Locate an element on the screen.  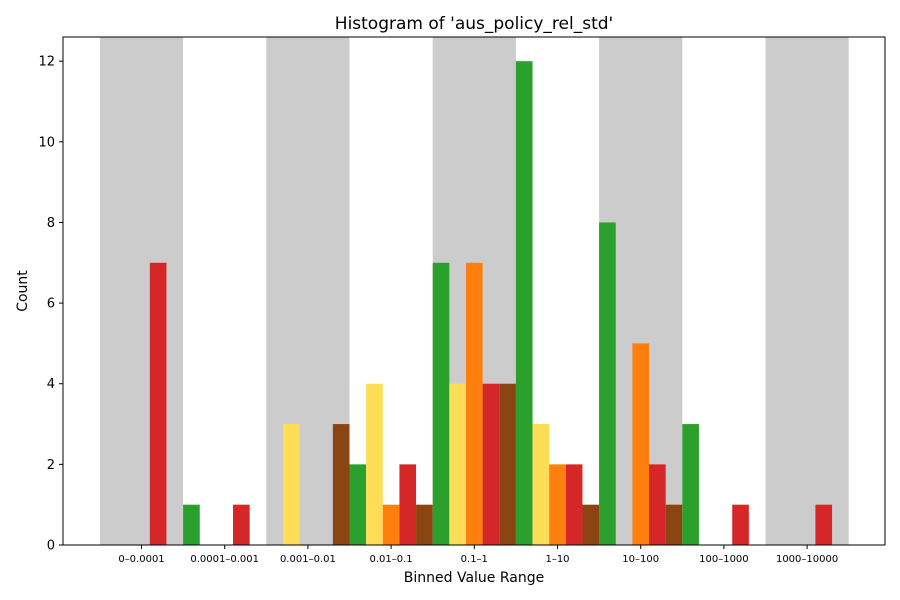
y-tick-label: 6 is located at coordinates (51, 304).